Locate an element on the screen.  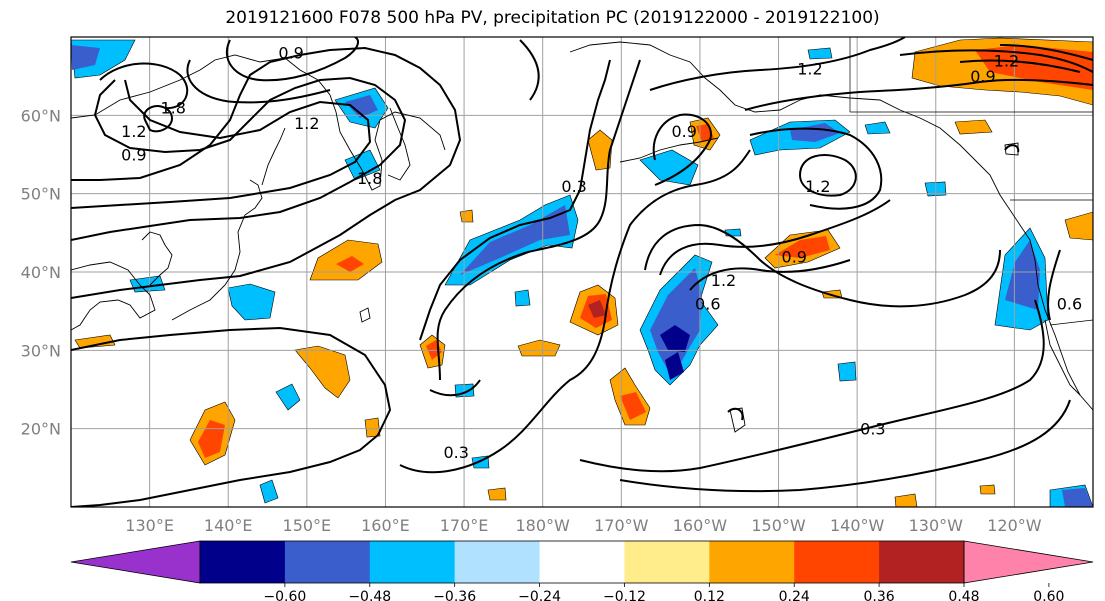
colorbar-tick-label: 0.60 is located at coordinates (1048, 595).